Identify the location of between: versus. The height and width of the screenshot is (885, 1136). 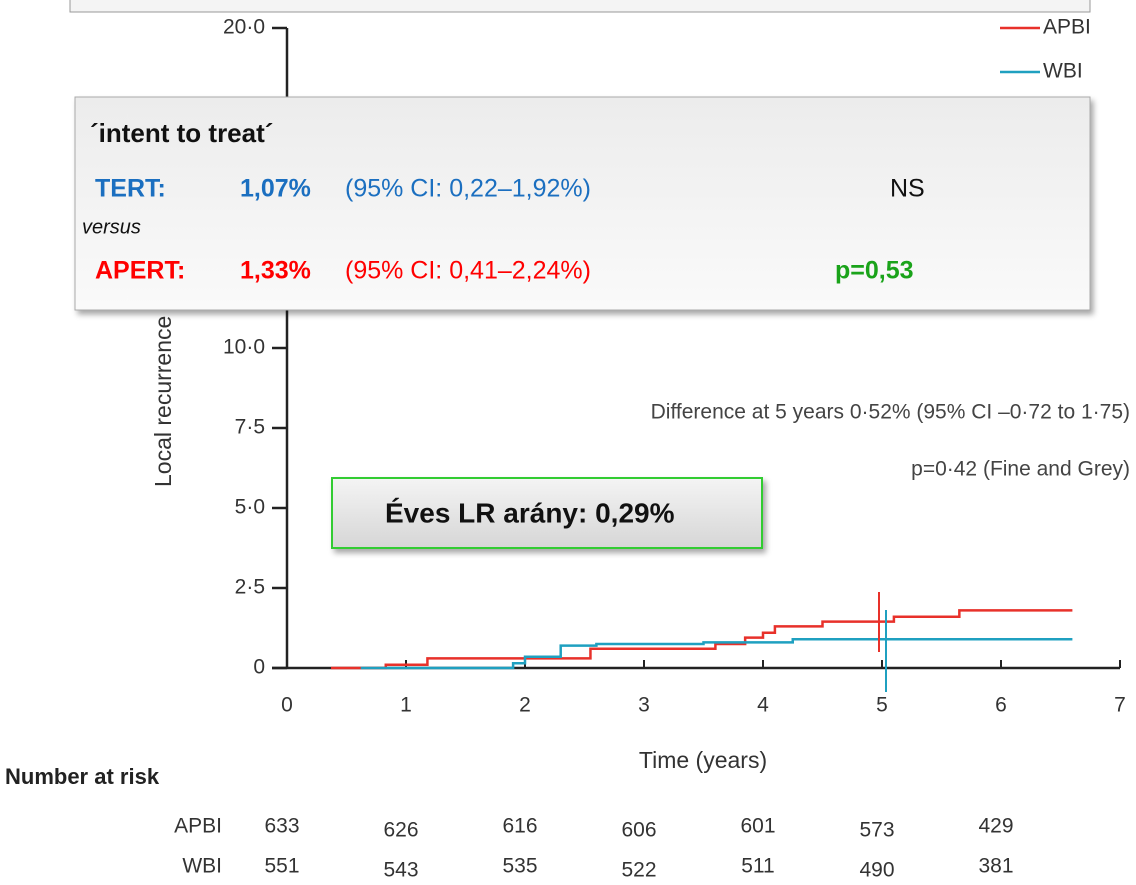
(111, 227).